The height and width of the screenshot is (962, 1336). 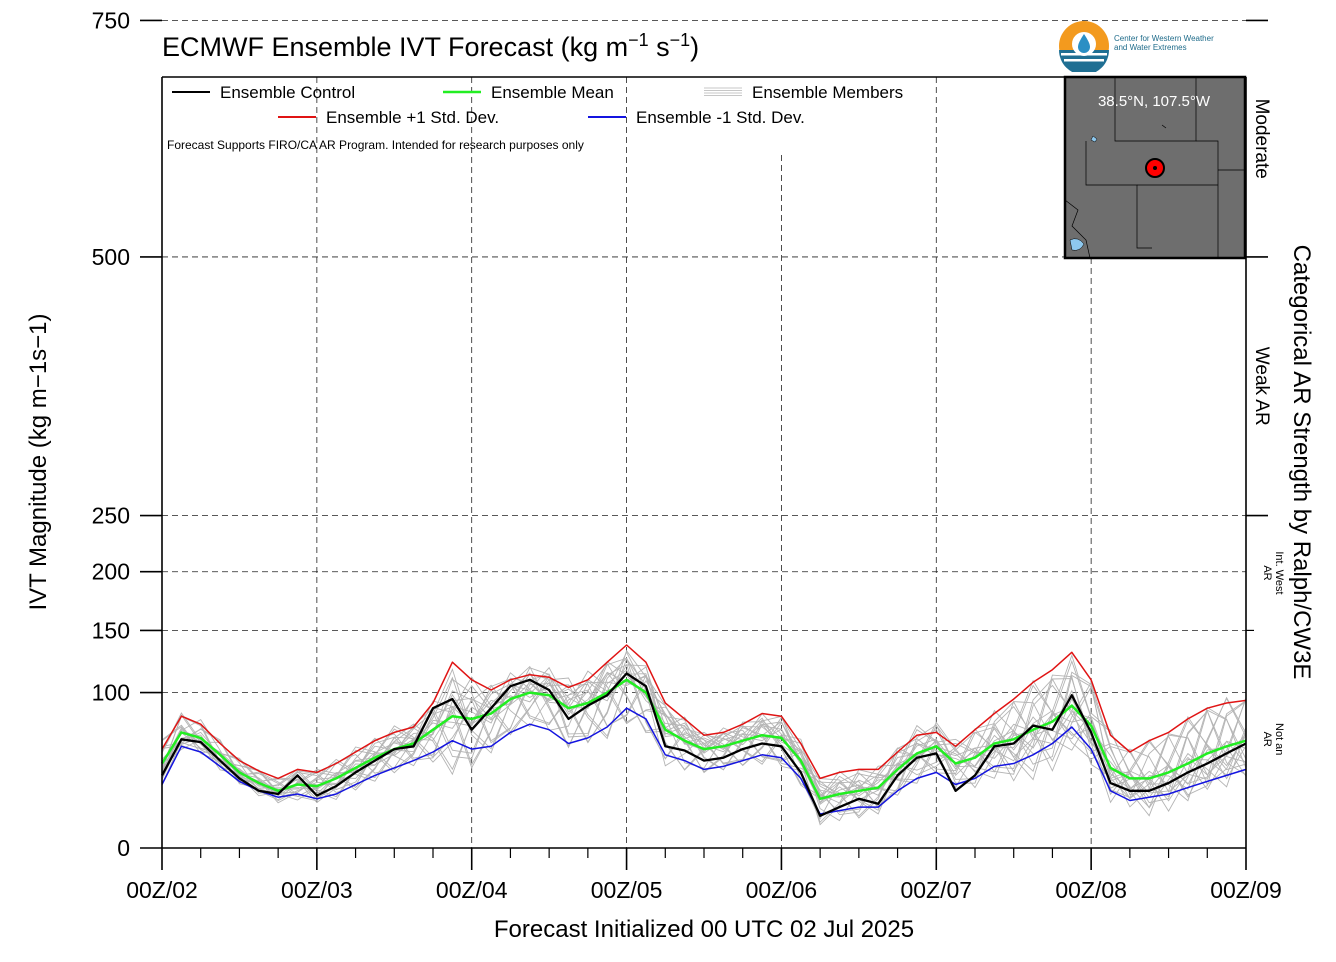 I want to click on category-label-text: Moderate, so click(x=1261, y=139).